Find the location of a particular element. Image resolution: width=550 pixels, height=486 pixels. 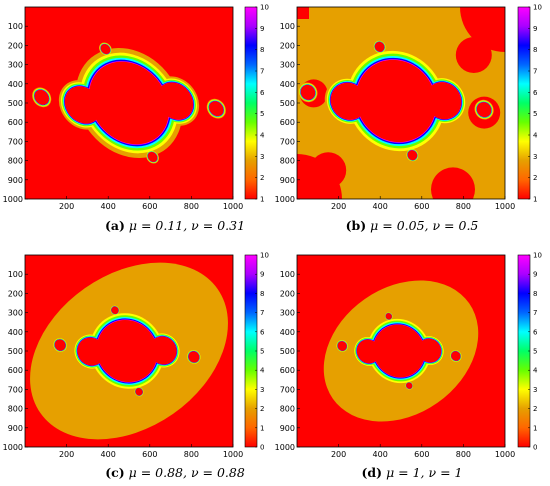

ytick-label-c-500: 500 is located at coordinates (15, 351).